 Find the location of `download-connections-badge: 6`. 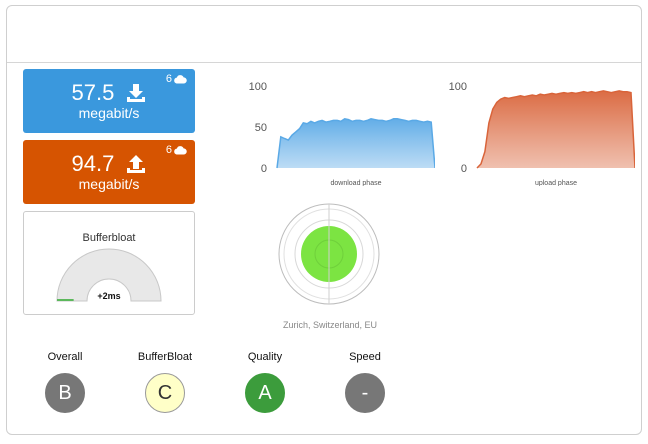

download-connections-badge: 6 is located at coordinates (176, 79).